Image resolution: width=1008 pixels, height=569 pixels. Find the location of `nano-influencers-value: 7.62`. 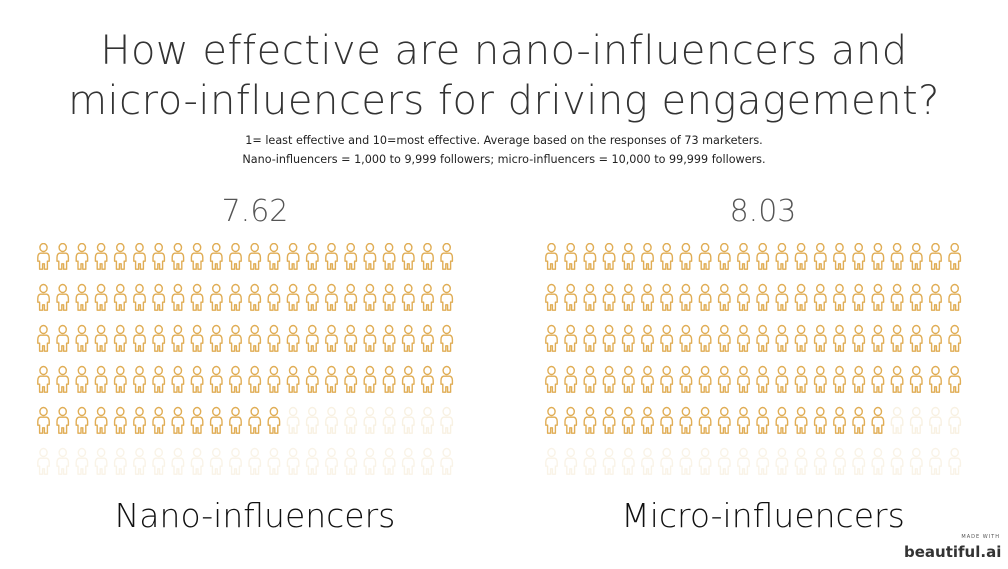

nano-influencers-value: 7.62 is located at coordinates (255, 211).